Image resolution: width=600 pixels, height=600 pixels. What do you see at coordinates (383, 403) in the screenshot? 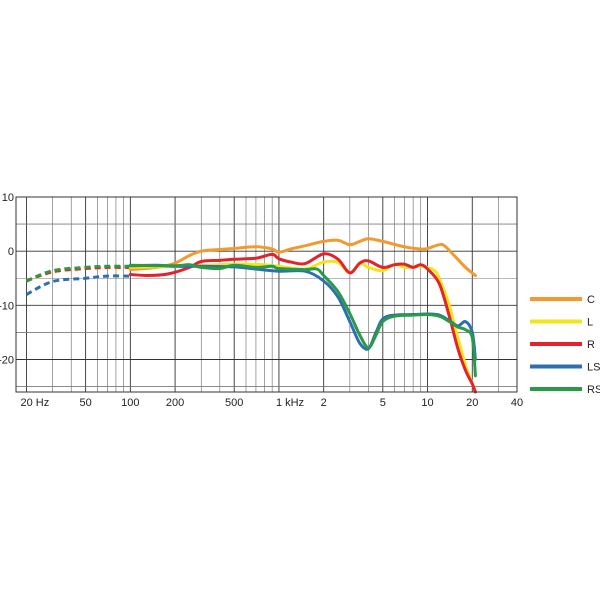
I see `x-tick-label: 5` at bounding box center [383, 403].